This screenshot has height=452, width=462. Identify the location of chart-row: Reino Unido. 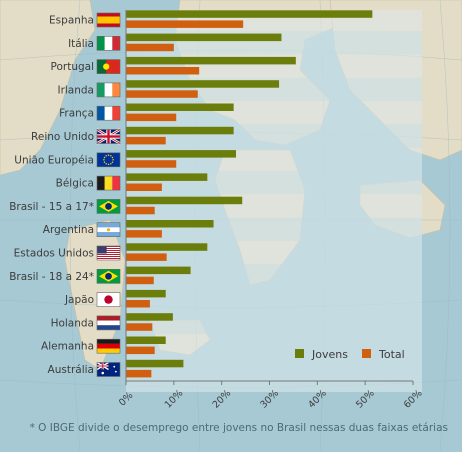
(226, 136).